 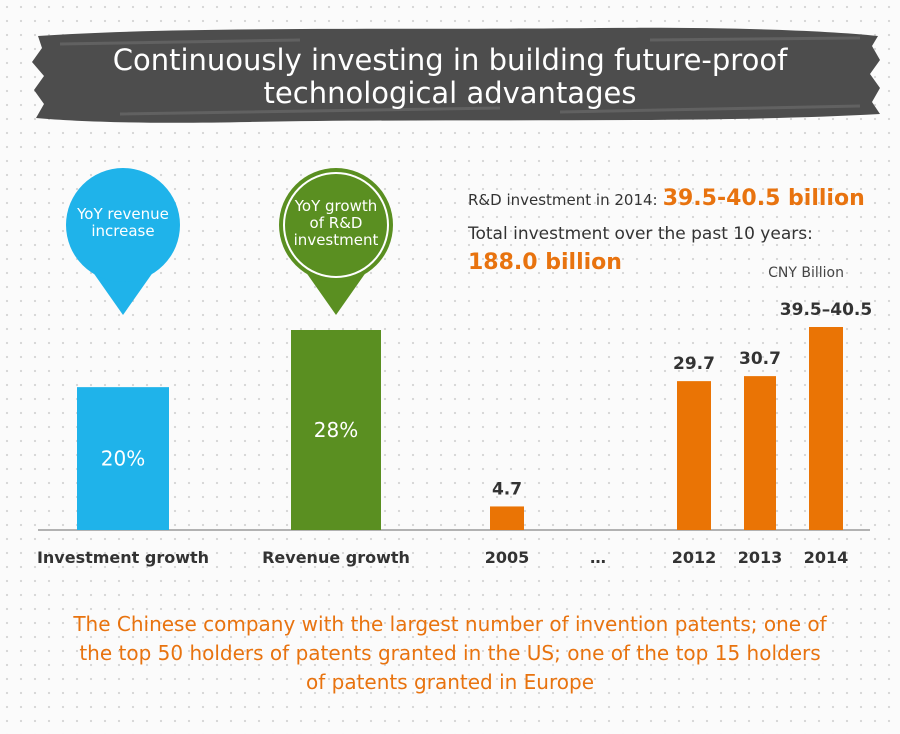 What do you see at coordinates (826, 557) in the screenshot?
I see `category-label: 2014` at bounding box center [826, 557].